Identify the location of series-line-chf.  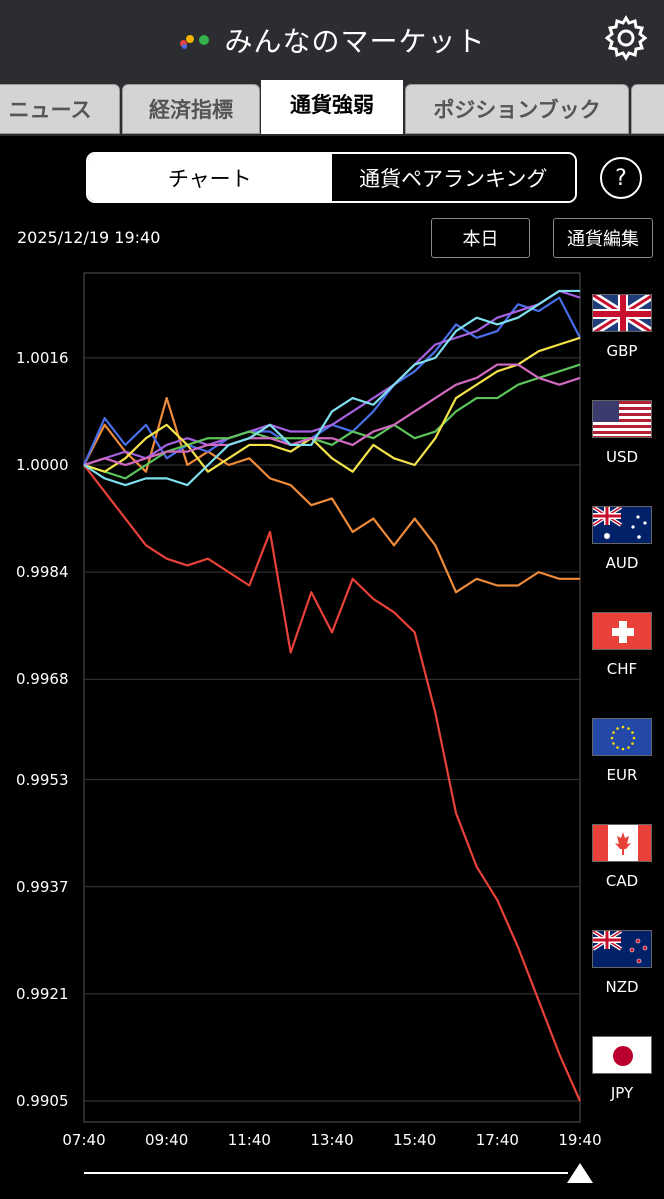
(331, 495).